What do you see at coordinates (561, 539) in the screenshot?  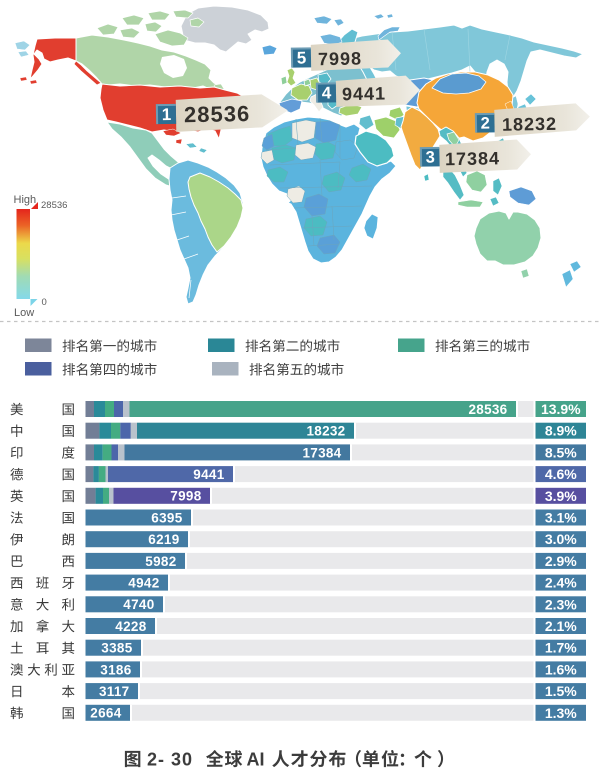 I see `svg-text: 3.0%` at bounding box center [561, 539].